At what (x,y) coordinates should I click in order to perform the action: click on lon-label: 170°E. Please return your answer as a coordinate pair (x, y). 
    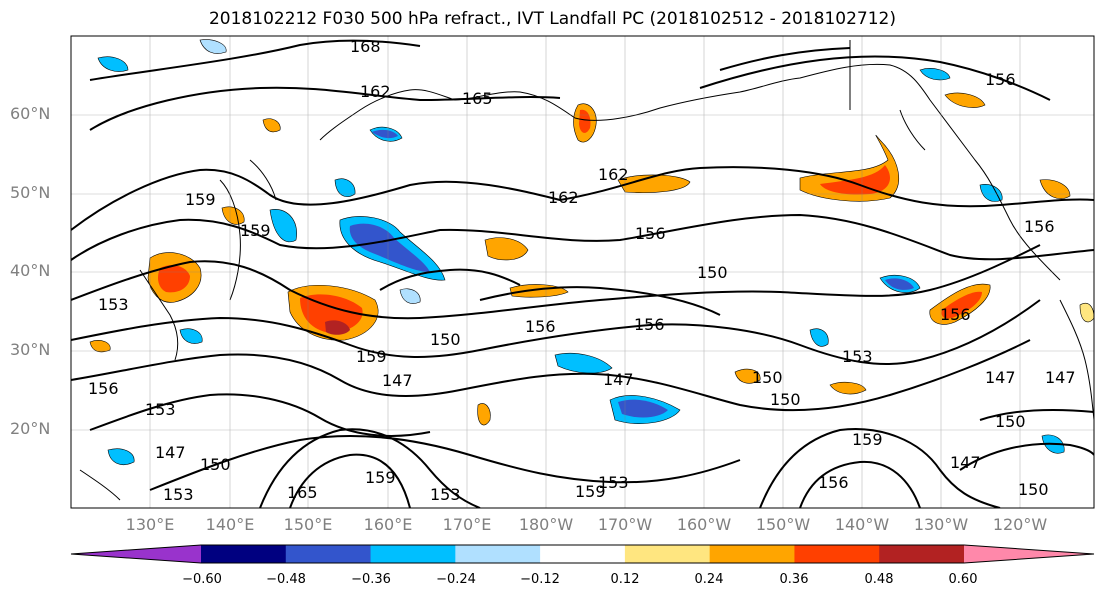
    Looking at the image, I should click on (467, 524).